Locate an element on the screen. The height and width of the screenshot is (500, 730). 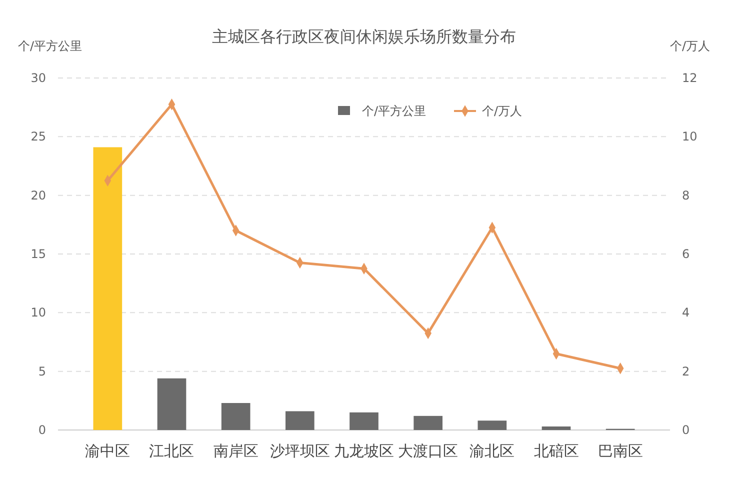
legend-label: 个/万人 is located at coordinates (502, 111).